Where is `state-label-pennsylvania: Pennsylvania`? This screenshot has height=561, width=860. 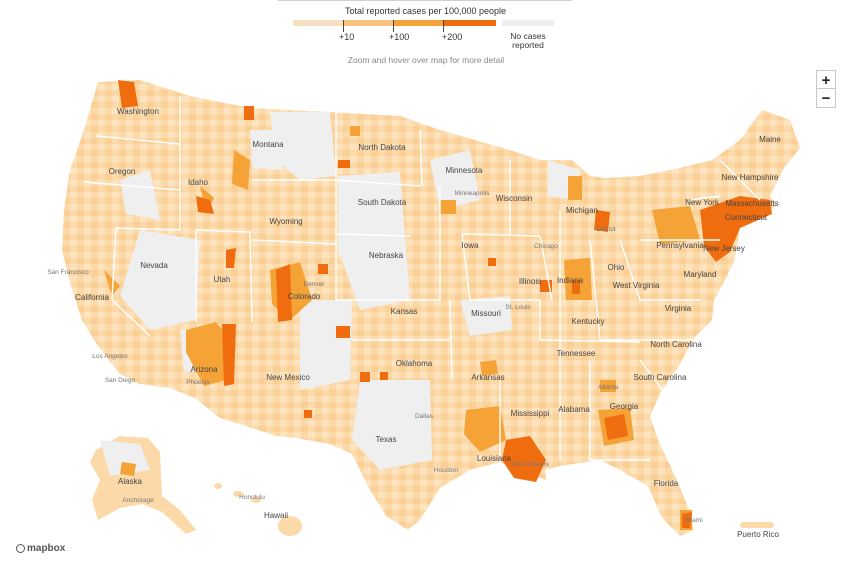 state-label-pennsylvania: Pennsylvania is located at coordinates (680, 245).